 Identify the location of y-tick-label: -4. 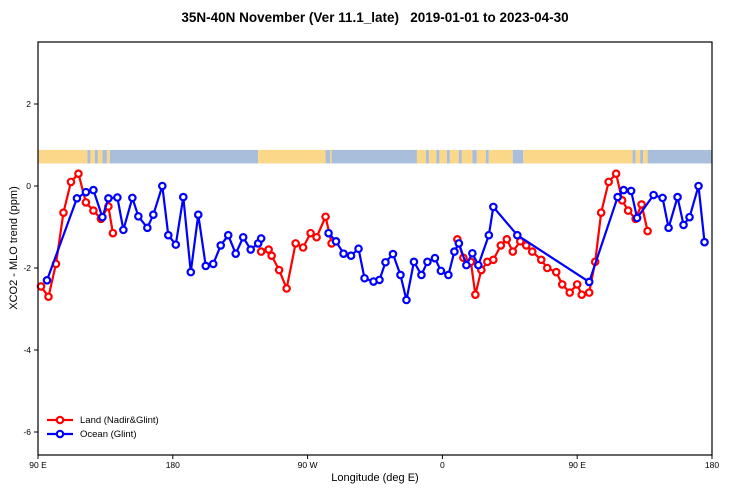
(27, 350).